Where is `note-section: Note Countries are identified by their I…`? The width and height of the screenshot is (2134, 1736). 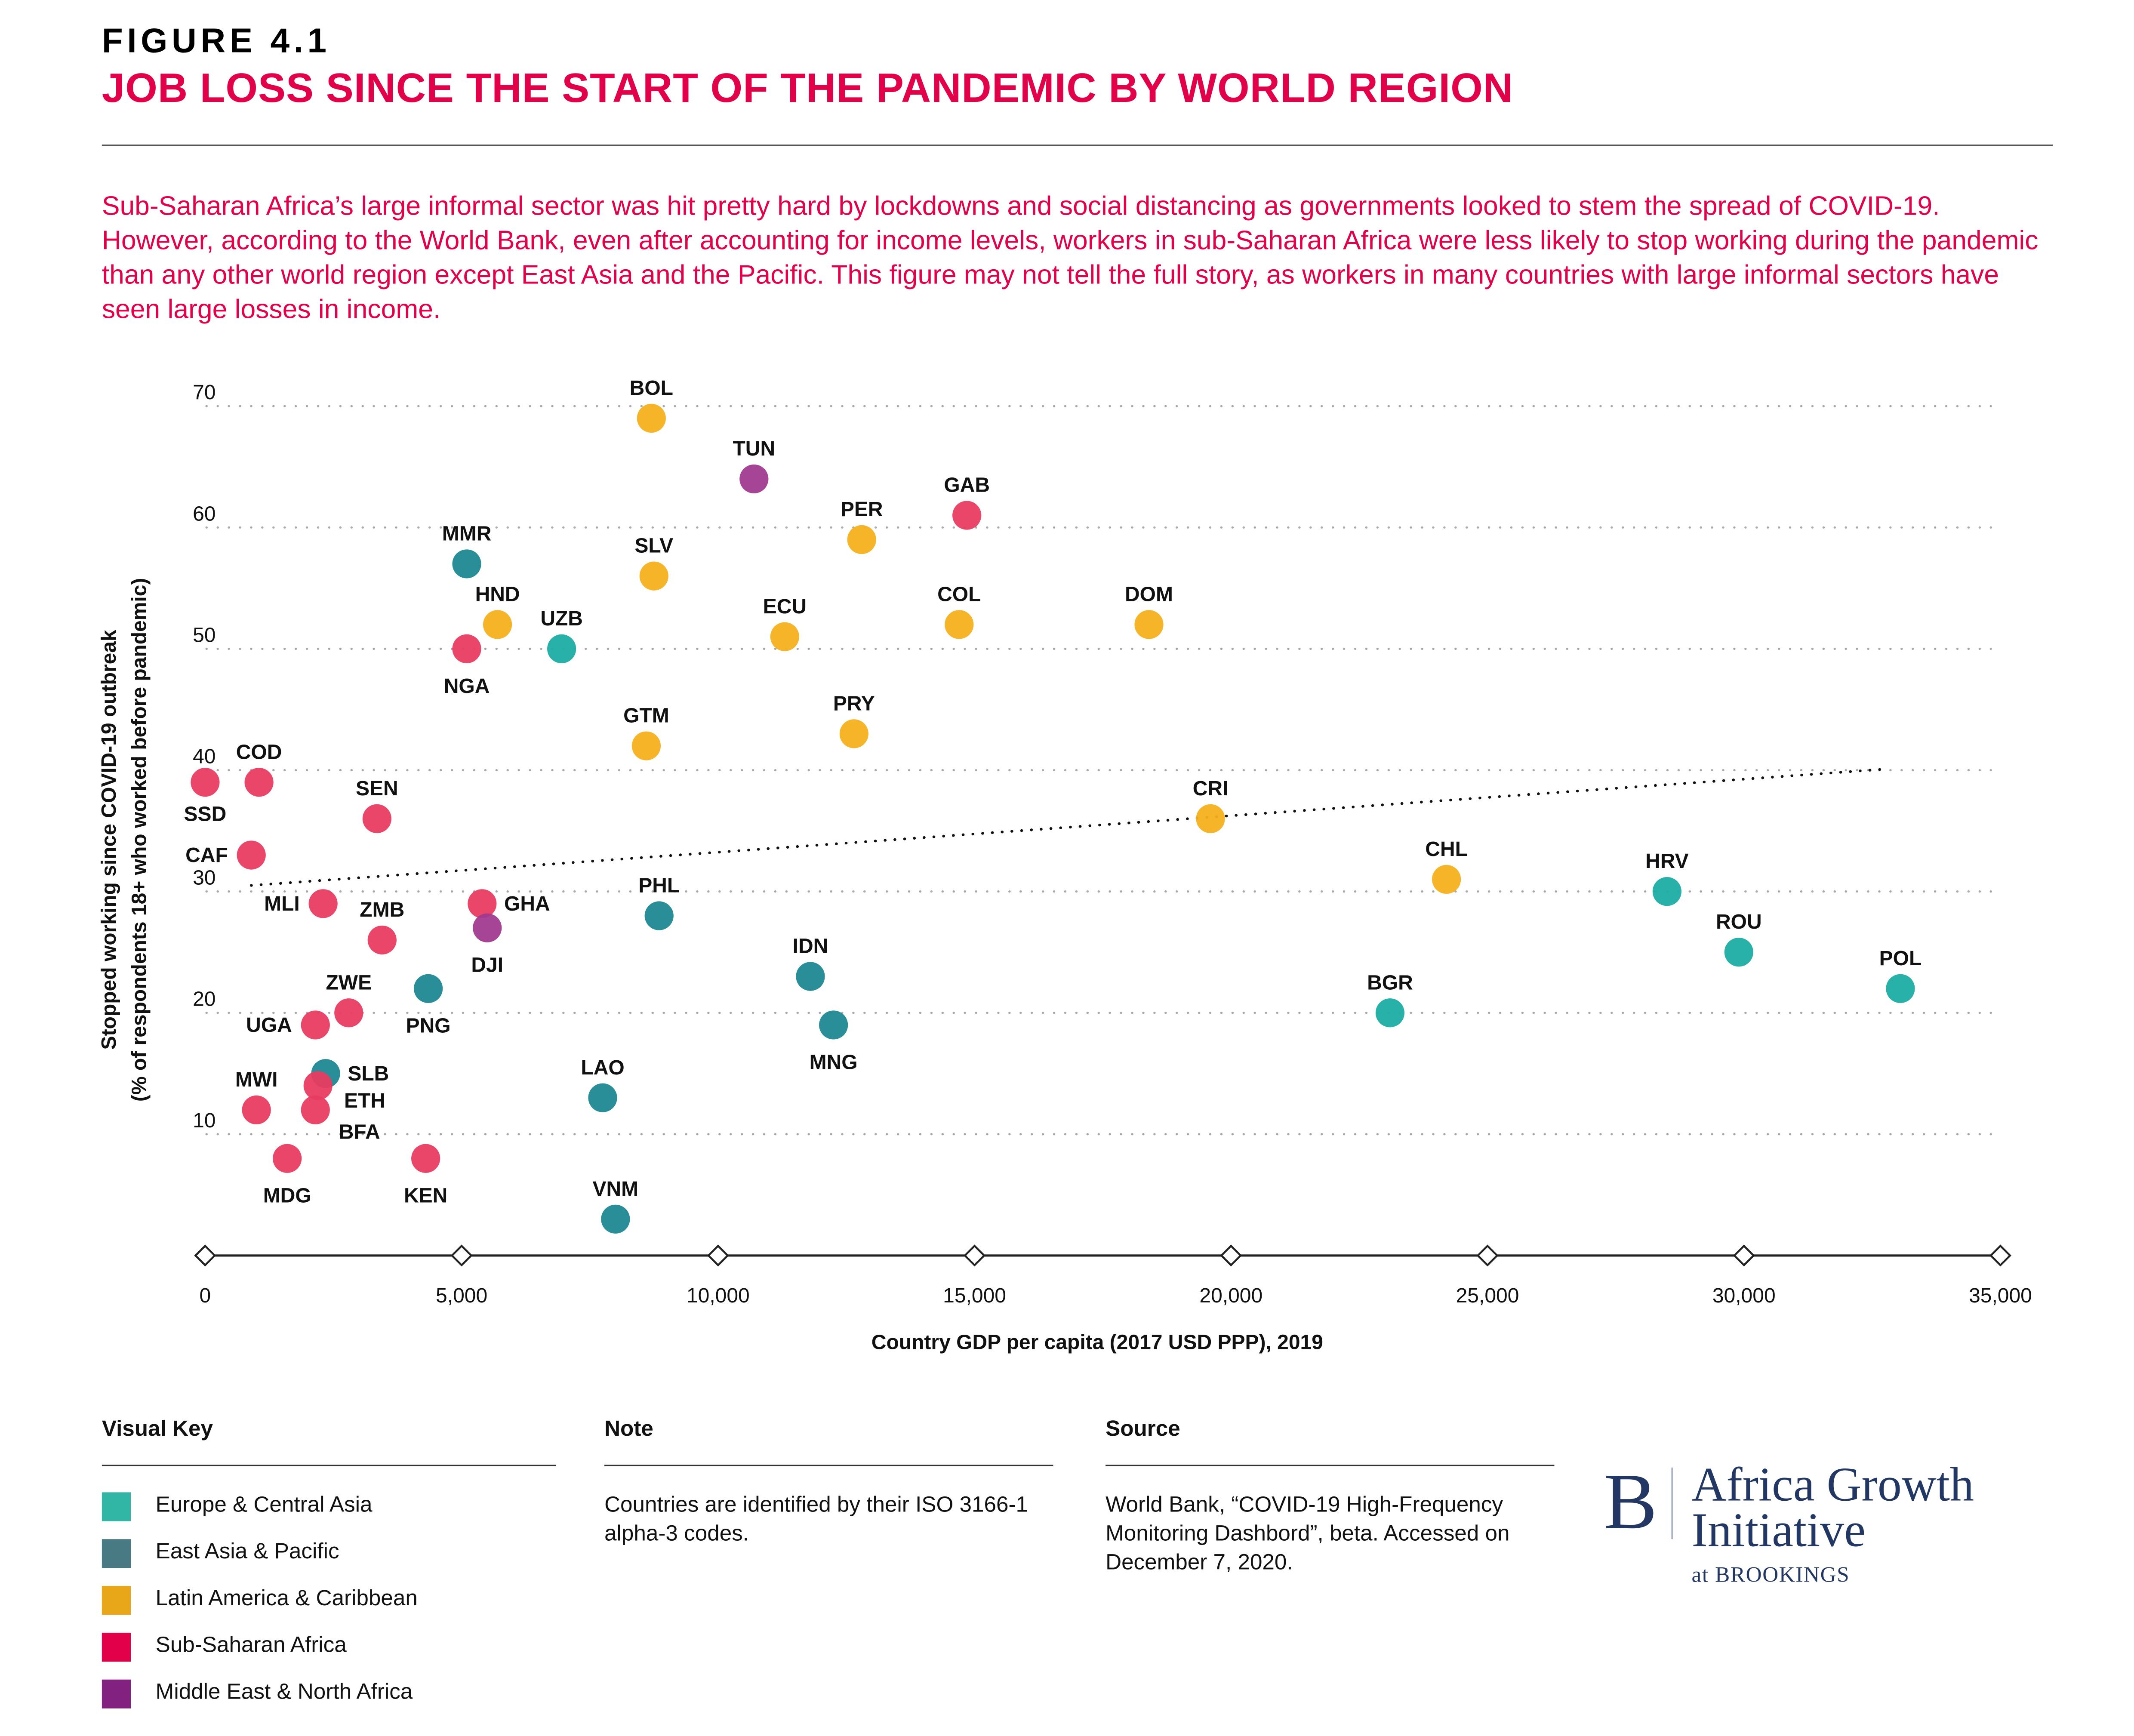 note-section: Note Countries are identified by their I… is located at coordinates (829, 1483).